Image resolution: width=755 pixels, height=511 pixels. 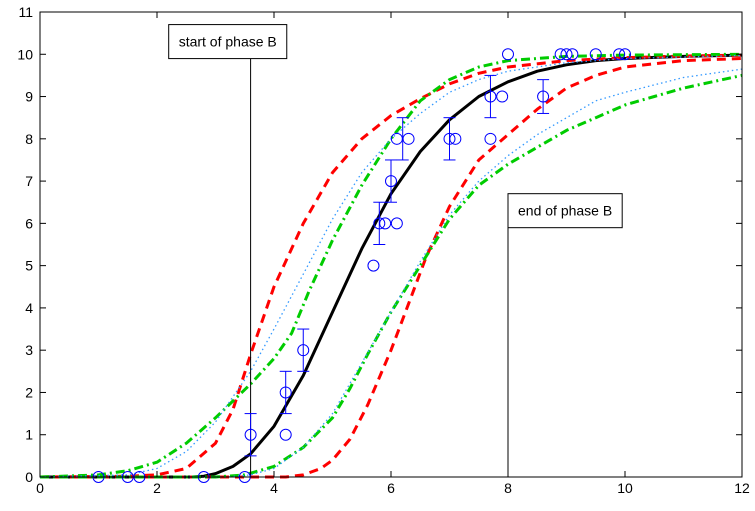 What do you see at coordinates (29, 223) in the screenshot?
I see `y-tick-label: 6` at bounding box center [29, 223].